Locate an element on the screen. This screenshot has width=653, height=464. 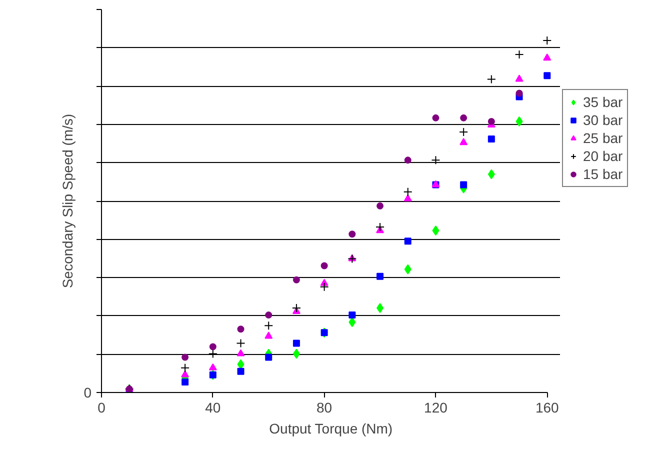
y-axis-title: Secondary Slip Speed (m/s) is located at coordinates (68, 201).